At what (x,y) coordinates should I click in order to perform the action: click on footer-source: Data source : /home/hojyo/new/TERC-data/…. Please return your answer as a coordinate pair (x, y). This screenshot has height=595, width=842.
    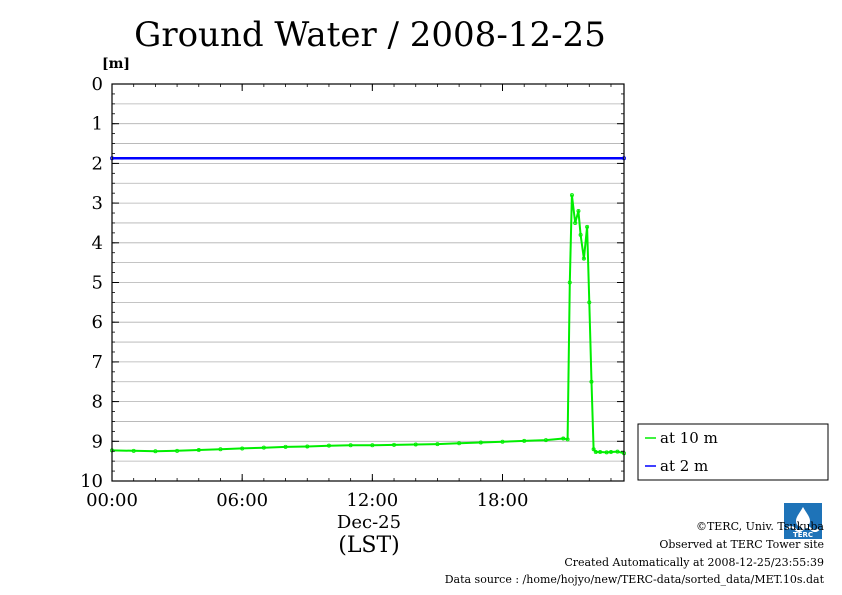
    Looking at the image, I should click on (634, 579).